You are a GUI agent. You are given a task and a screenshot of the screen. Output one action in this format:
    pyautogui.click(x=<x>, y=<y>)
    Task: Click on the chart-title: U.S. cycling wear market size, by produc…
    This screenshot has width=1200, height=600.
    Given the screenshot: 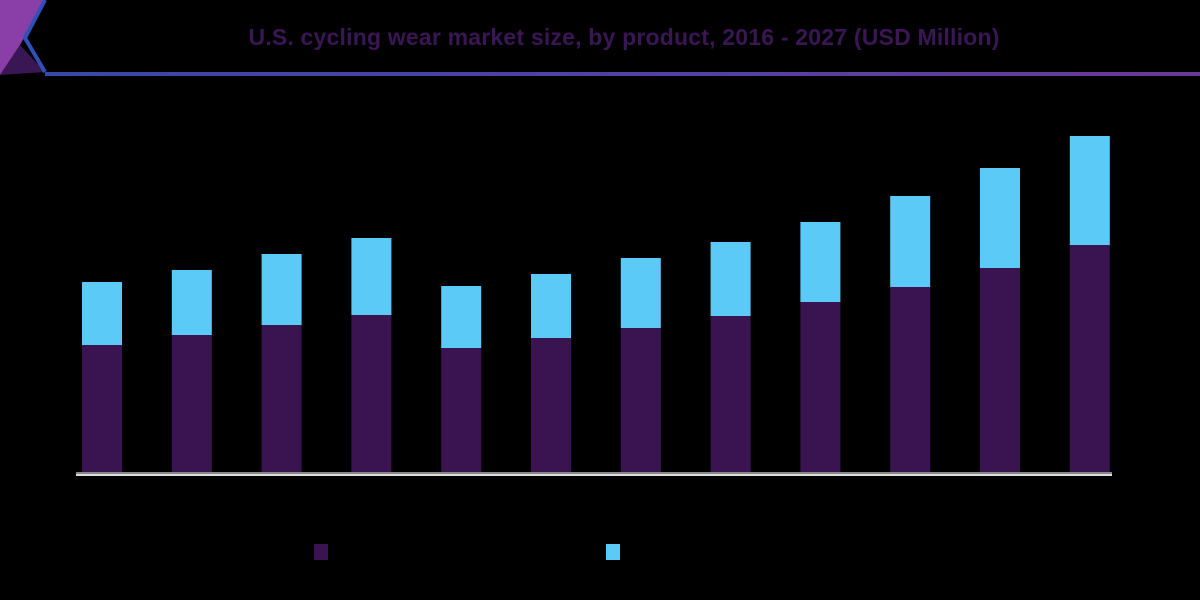 What is the action you would take?
    pyautogui.click(x=624, y=37)
    